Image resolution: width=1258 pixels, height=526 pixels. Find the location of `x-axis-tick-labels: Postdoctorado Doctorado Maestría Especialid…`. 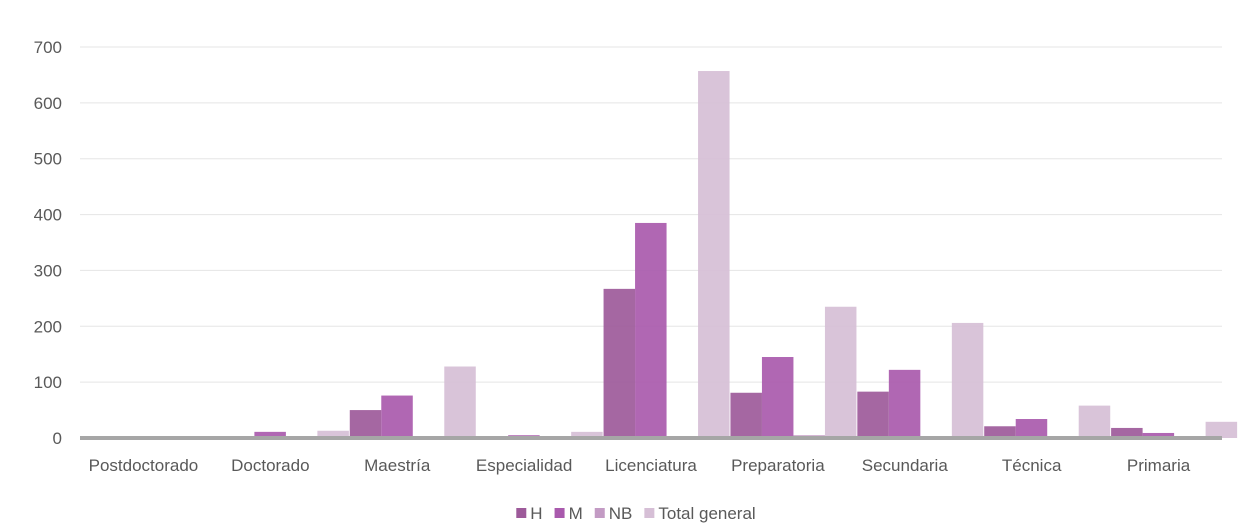

x-axis-tick-labels: Postdoctorado Doctorado Maestría Especialid… is located at coordinates (640, 465).